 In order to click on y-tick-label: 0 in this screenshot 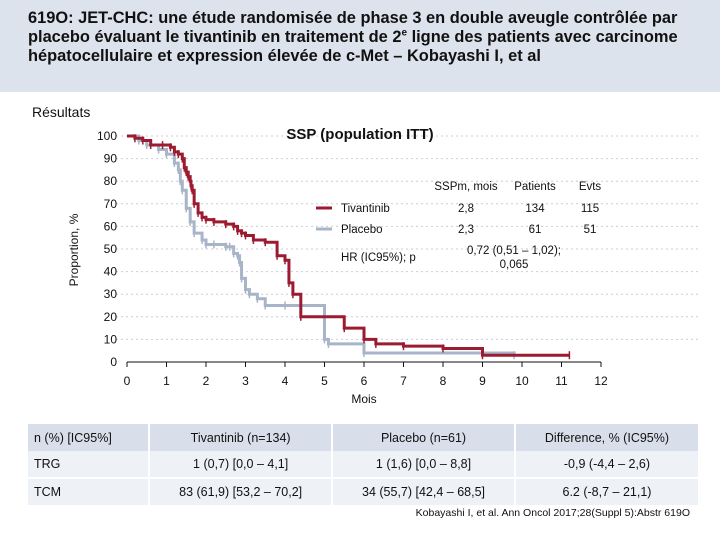, I will do `click(113, 362)`.